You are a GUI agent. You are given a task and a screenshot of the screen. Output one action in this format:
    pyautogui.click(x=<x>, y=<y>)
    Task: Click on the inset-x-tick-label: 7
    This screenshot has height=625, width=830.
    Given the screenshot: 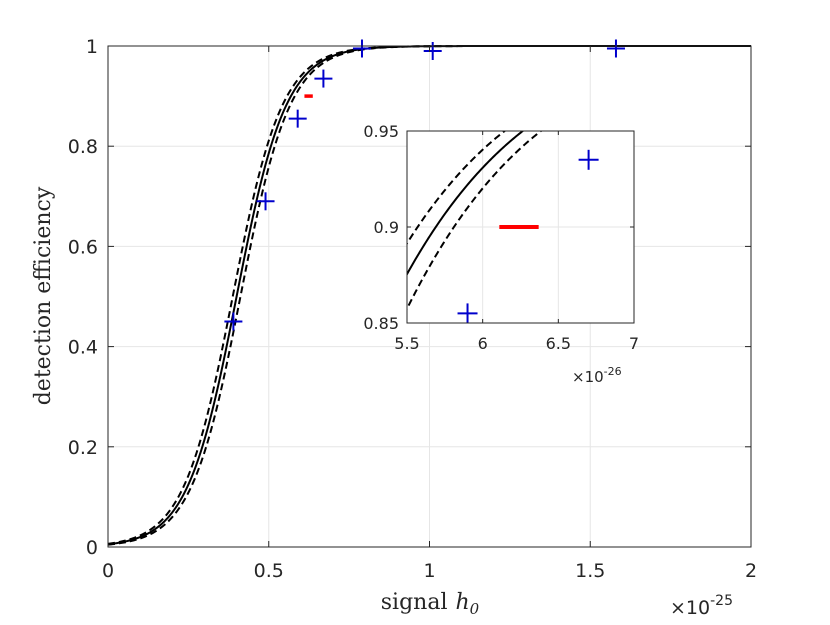 What is the action you would take?
    pyautogui.click(x=634, y=343)
    